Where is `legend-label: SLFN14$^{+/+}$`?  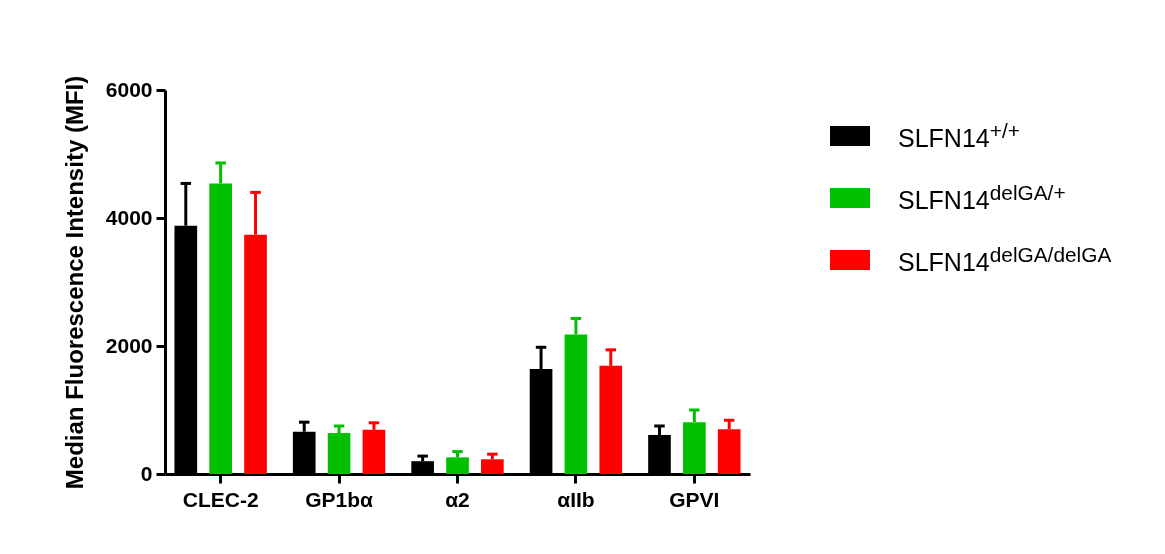
legend-label: SLFN14$^{+/+}$ is located at coordinates (959, 136).